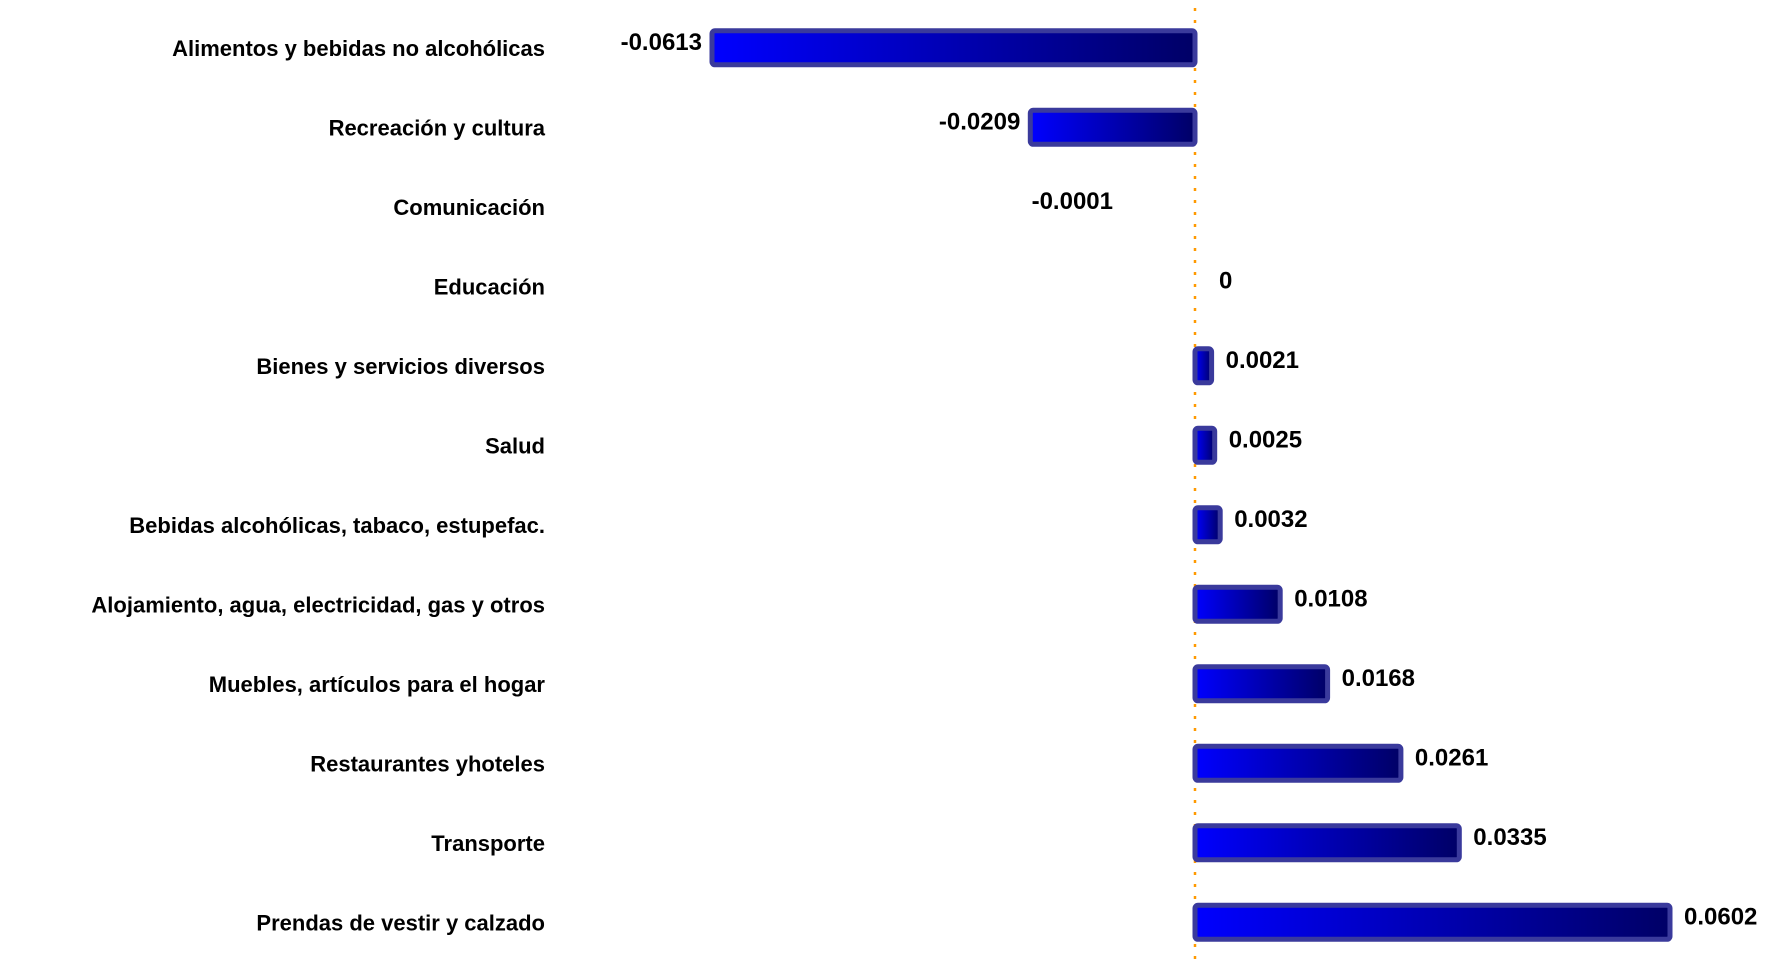 Image resolution: width=1791 pixels, height=962 pixels. Describe the element at coordinates (1330, 598) in the screenshot. I see `value-label: 0.0108` at that location.